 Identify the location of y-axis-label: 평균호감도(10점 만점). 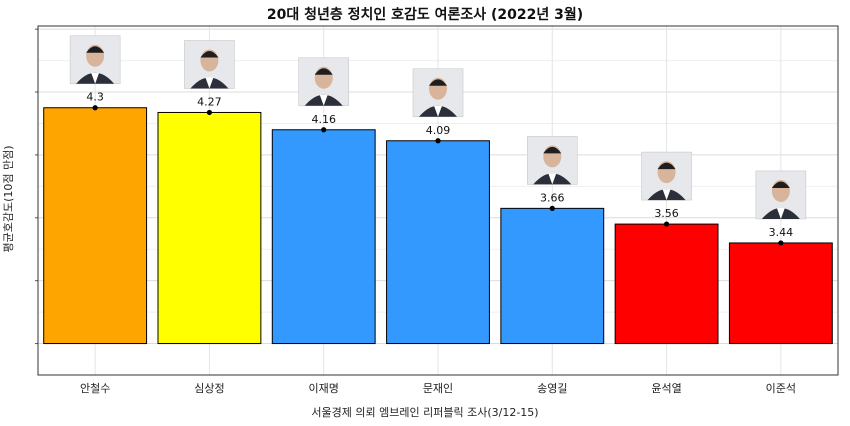
(8, 199).